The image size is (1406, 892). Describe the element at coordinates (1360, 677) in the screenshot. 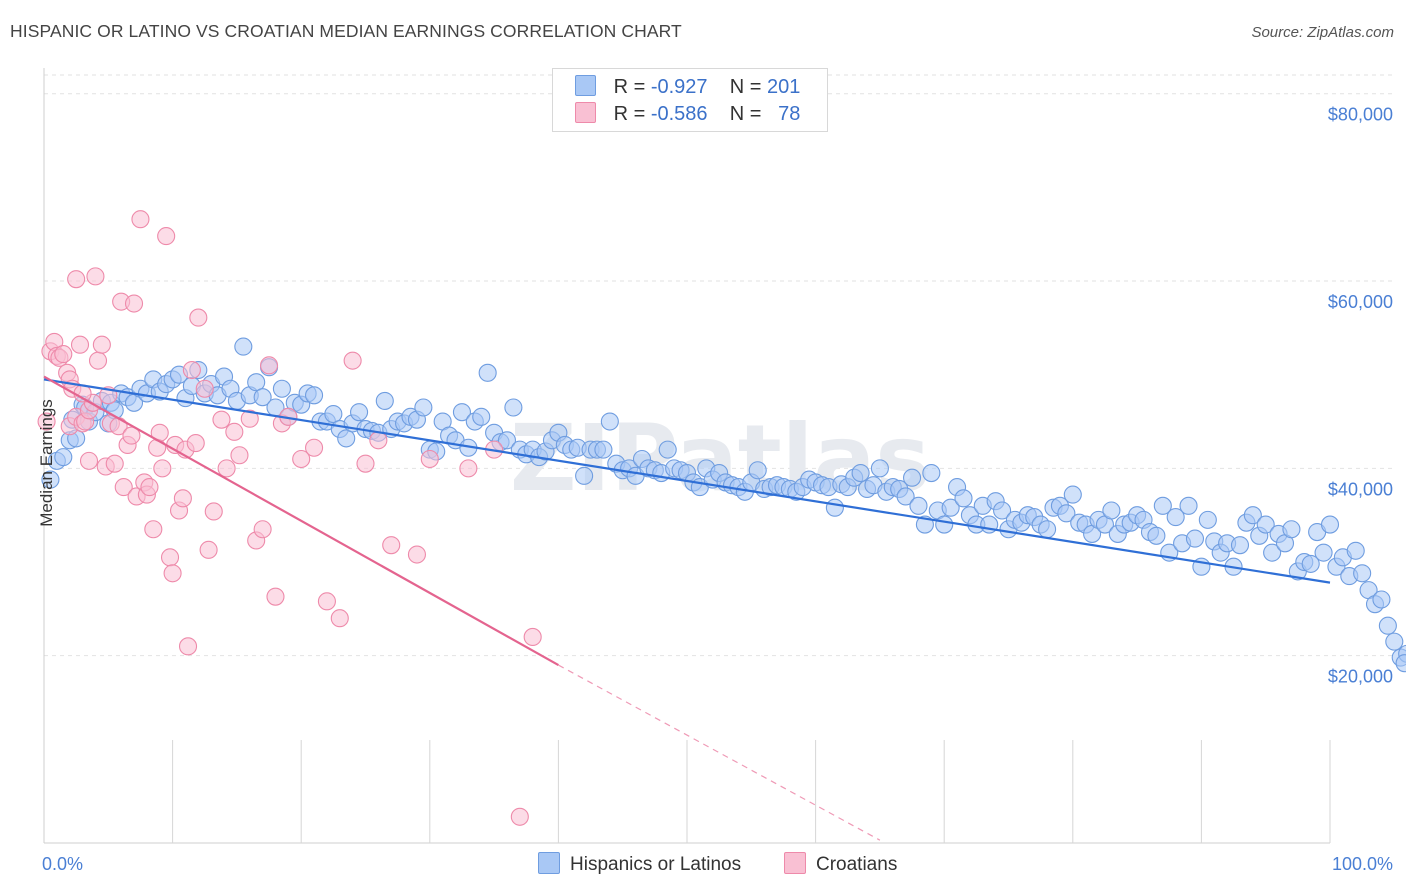

I see `y-tick-label: $20,000` at that location.